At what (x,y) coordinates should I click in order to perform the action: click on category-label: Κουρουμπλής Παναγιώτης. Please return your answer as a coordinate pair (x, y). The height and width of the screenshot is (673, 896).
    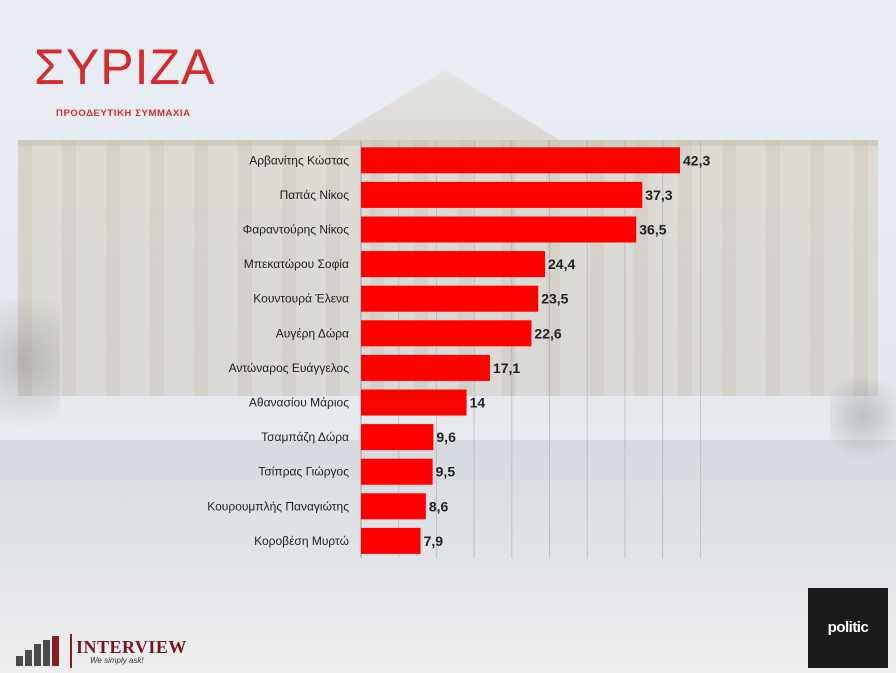
    Looking at the image, I should click on (278, 506).